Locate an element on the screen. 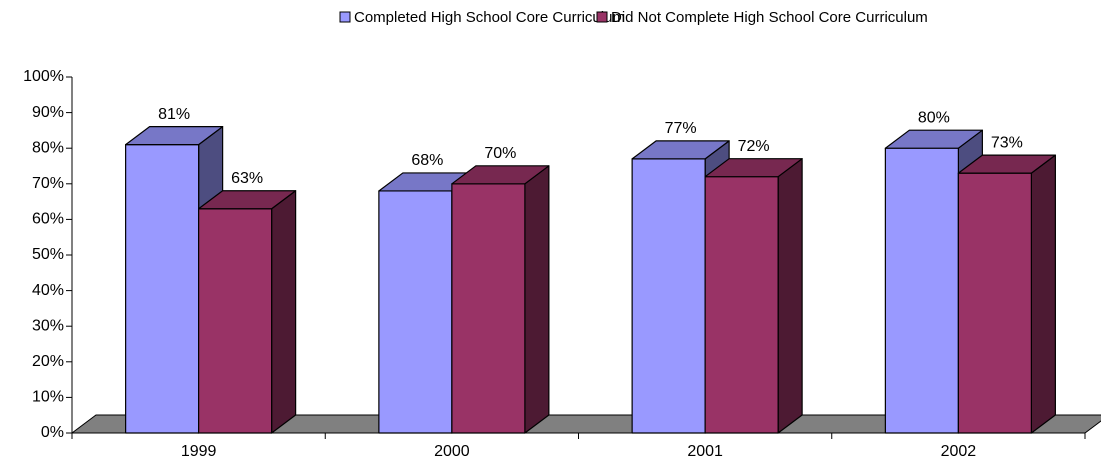 Image resolution: width=1101 pixels, height=466 pixels. value-label: 72% is located at coordinates (754, 146).